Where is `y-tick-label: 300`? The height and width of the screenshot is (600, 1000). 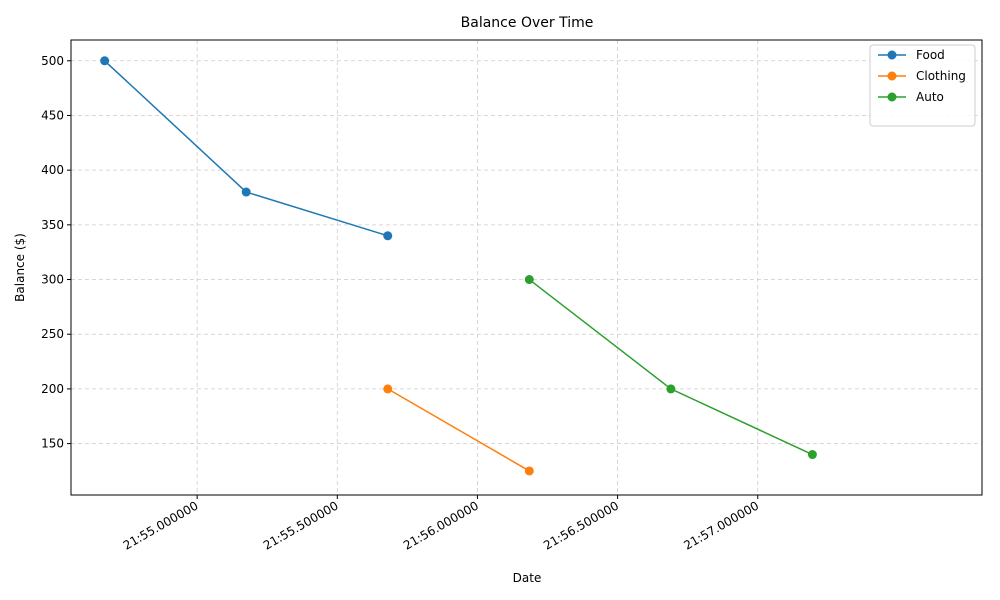
y-tick-label: 300 is located at coordinates (52, 280).